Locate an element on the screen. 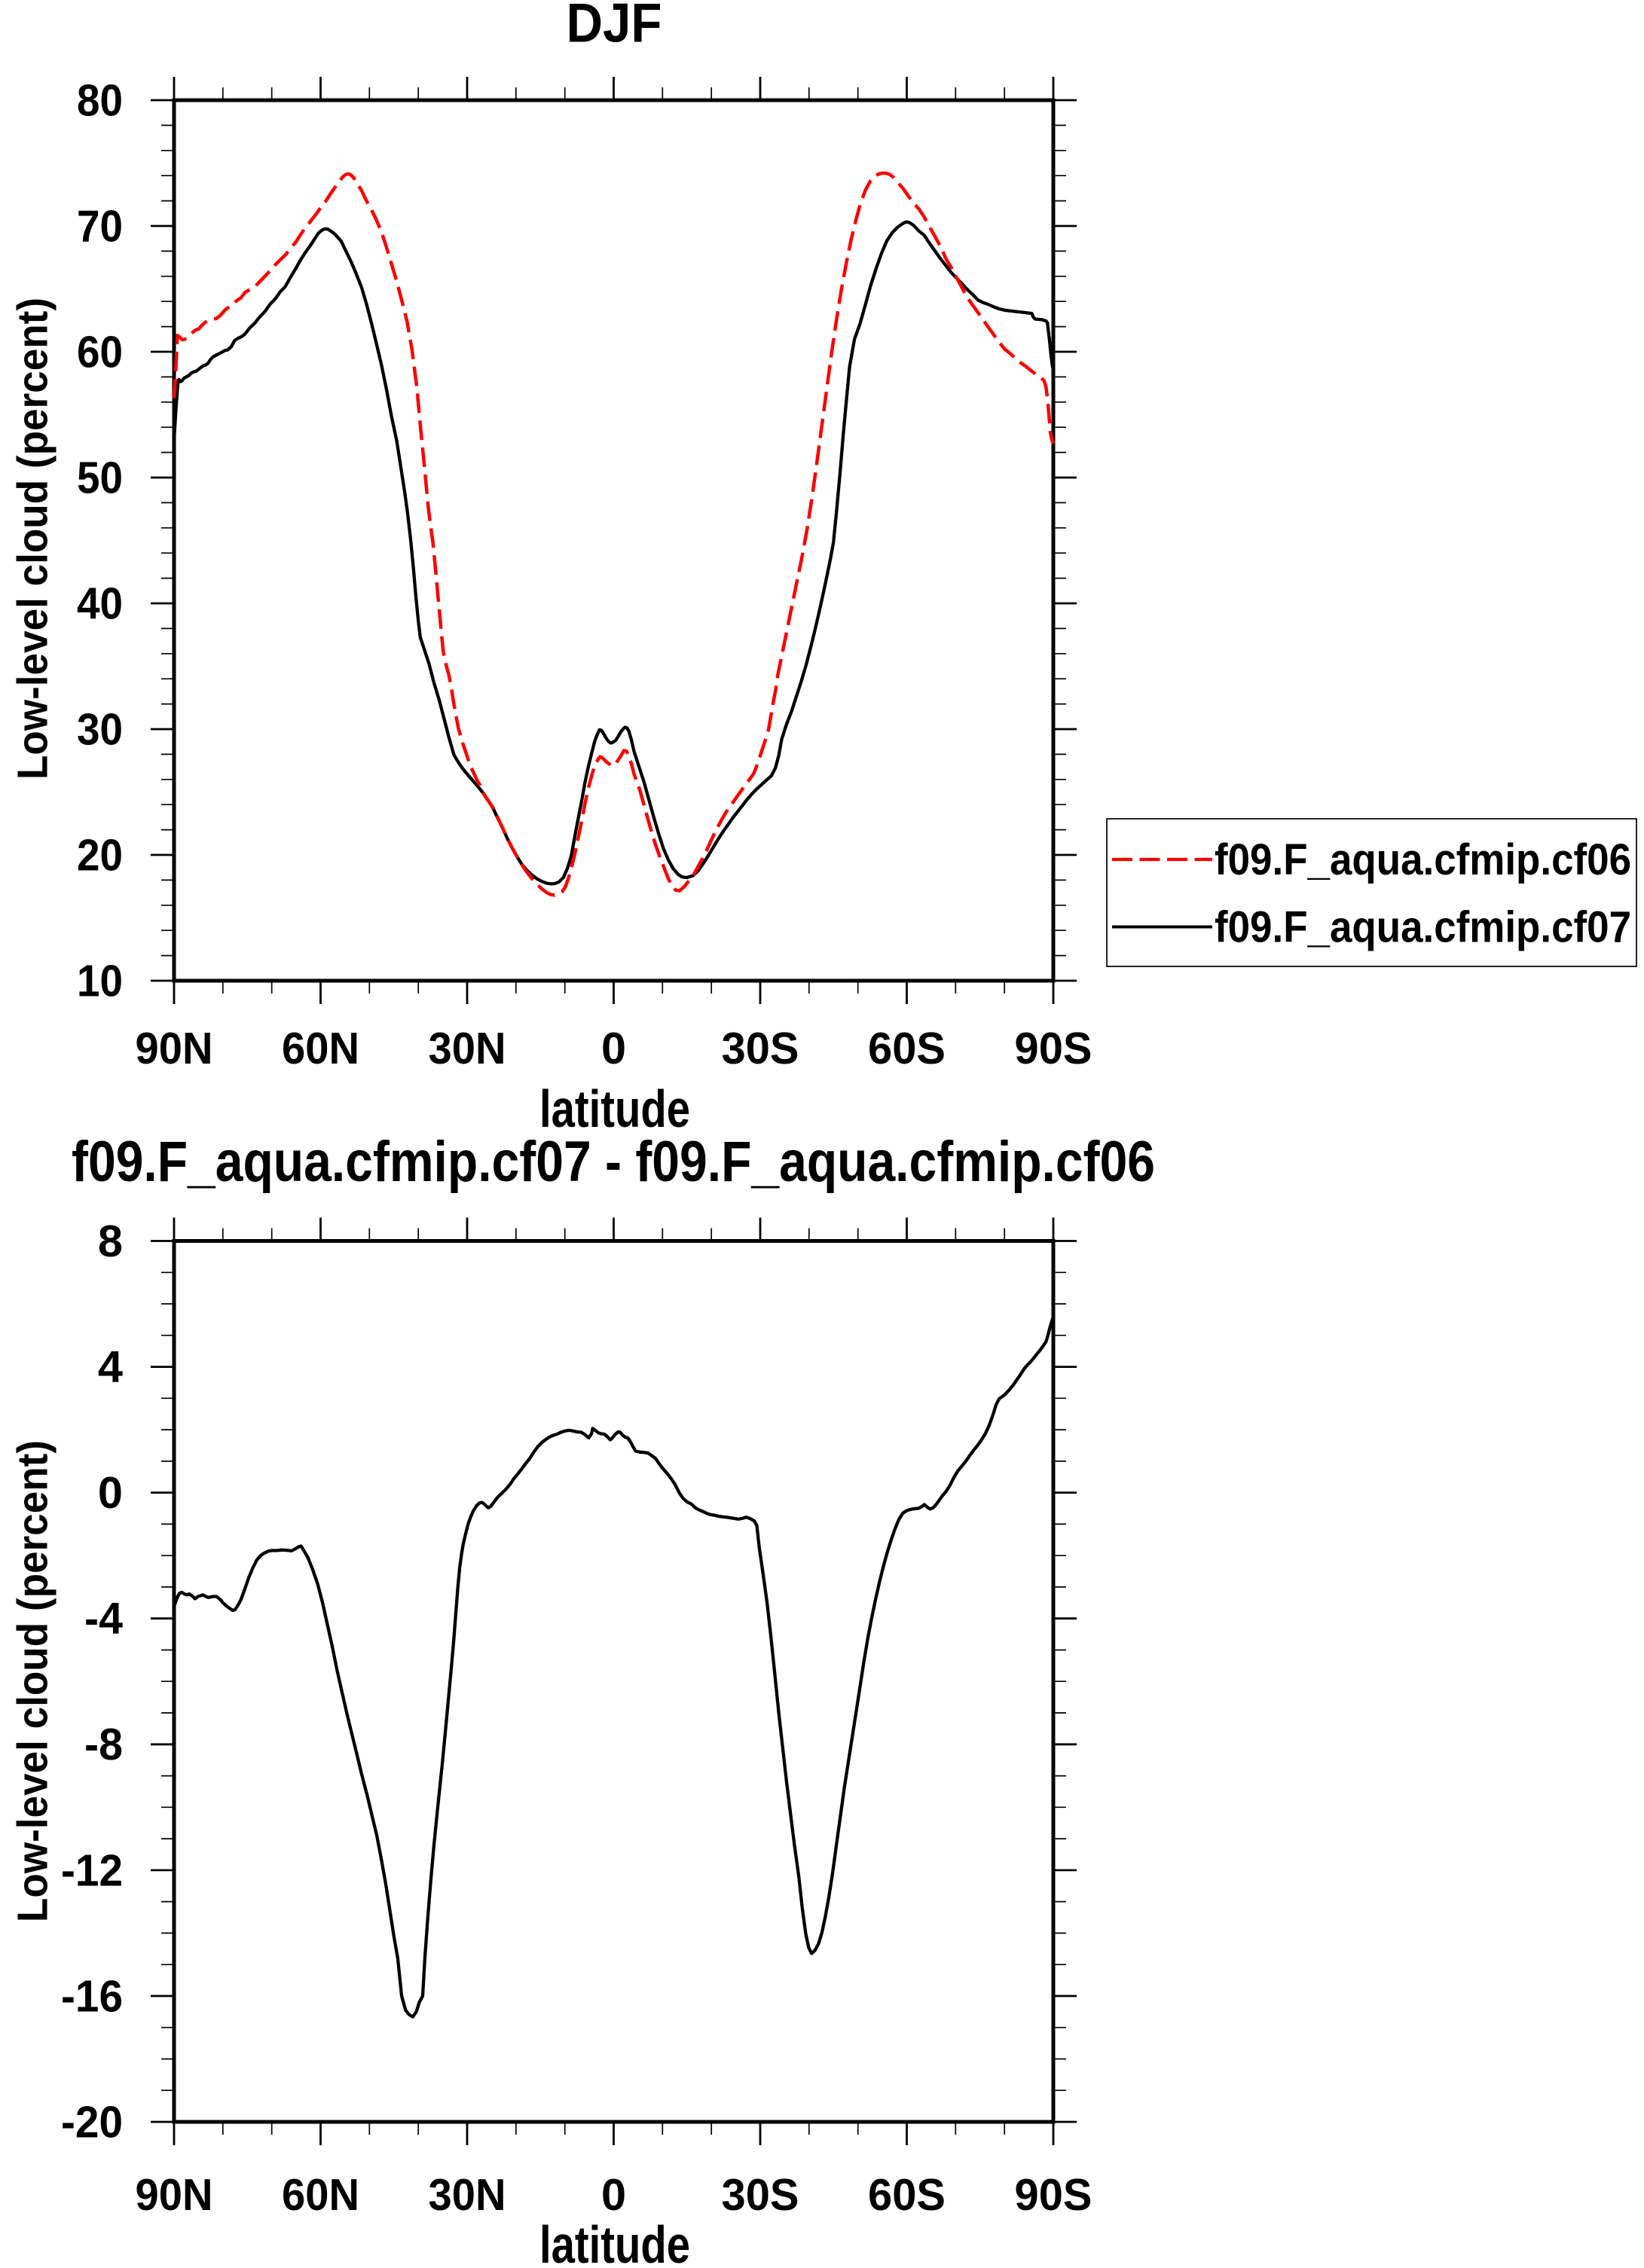 Image resolution: width=1644 pixels, height=2268 pixels. svg-text: -16 is located at coordinates (92, 1996).